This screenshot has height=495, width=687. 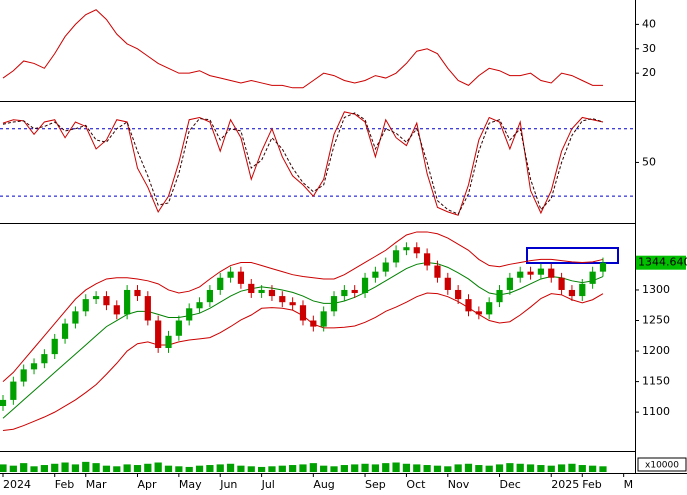 I want to click on x-tick-label: May, so click(x=190, y=484).